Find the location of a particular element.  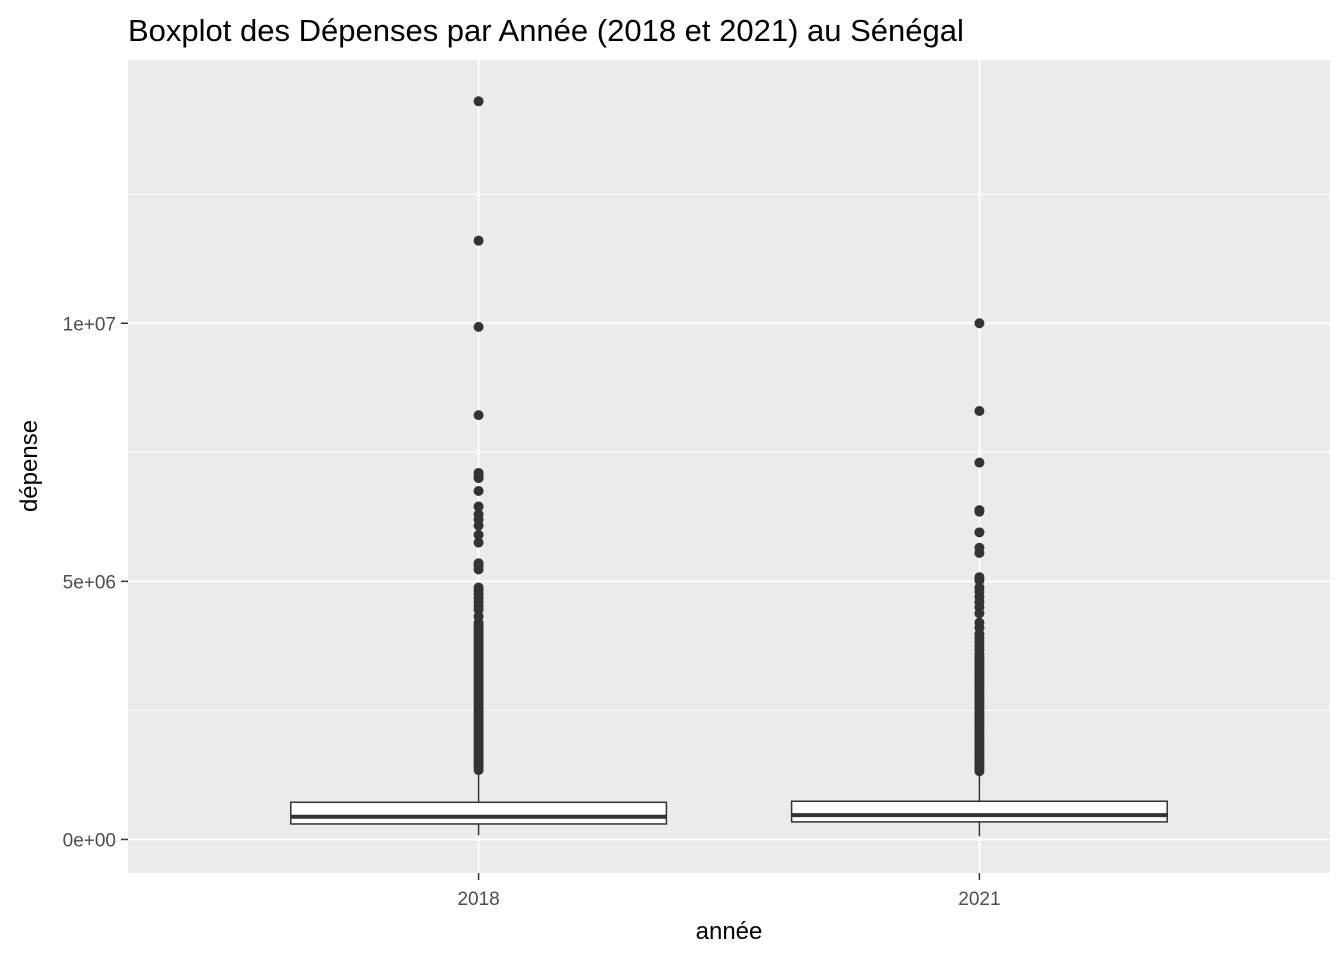

y-axis-label: dépense is located at coordinates (29, 466).